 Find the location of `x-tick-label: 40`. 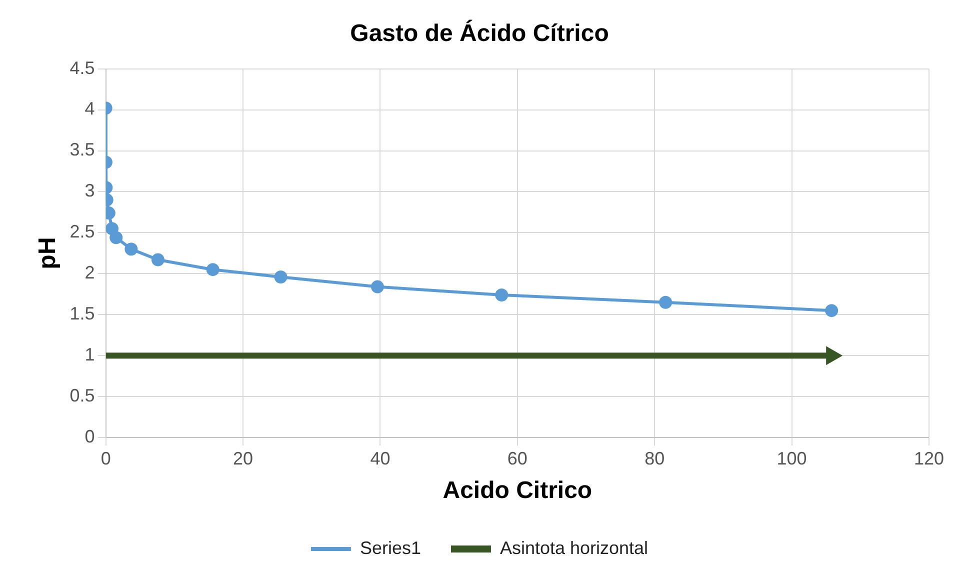

x-tick-label: 40 is located at coordinates (380, 458).